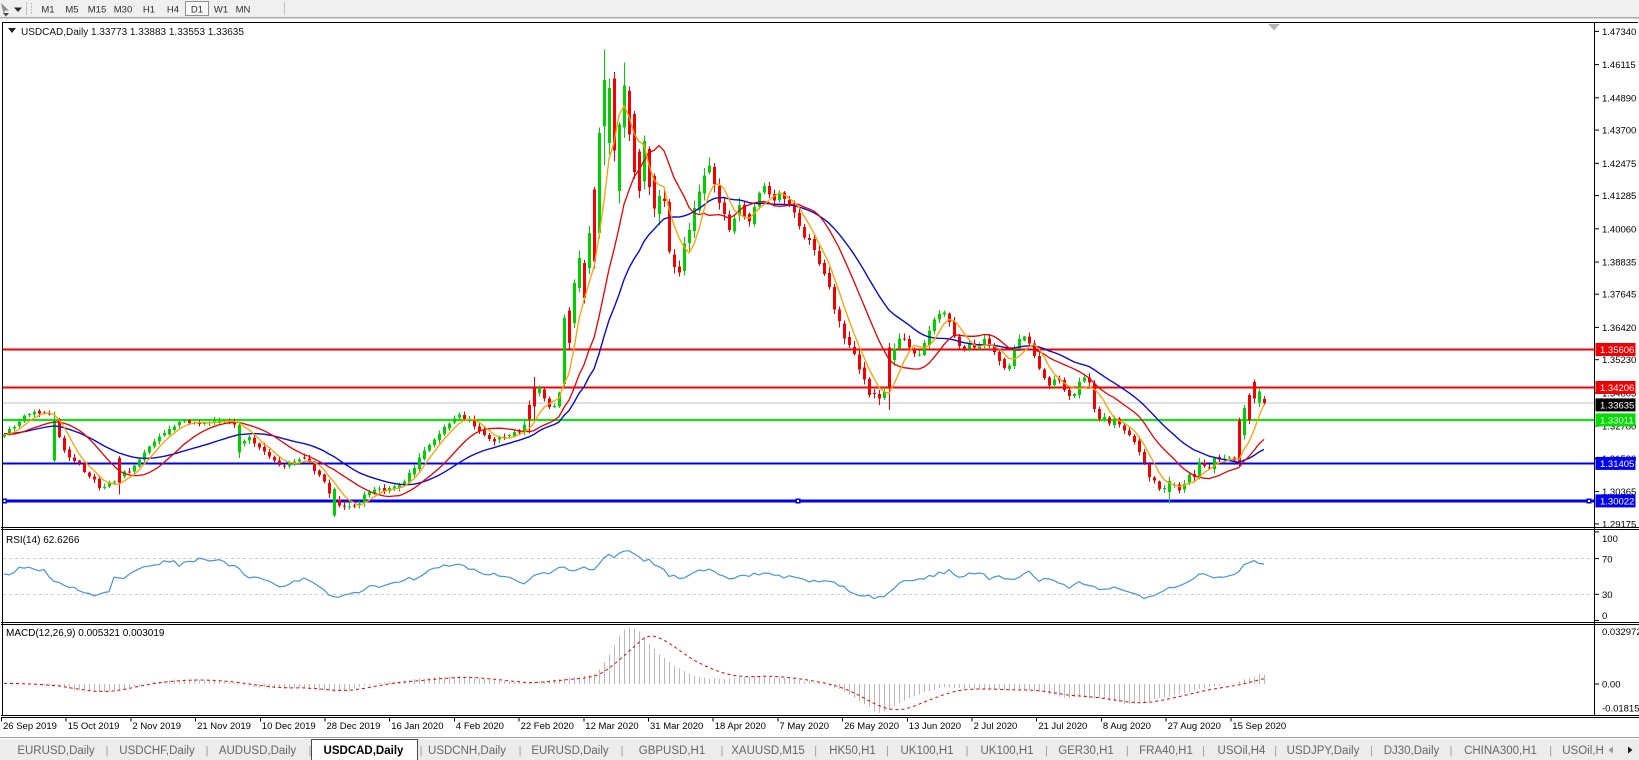 This screenshot has width=1639, height=760. Describe the element at coordinates (221, 10) in the screenshot. I see `svg-text: W1` at that location.